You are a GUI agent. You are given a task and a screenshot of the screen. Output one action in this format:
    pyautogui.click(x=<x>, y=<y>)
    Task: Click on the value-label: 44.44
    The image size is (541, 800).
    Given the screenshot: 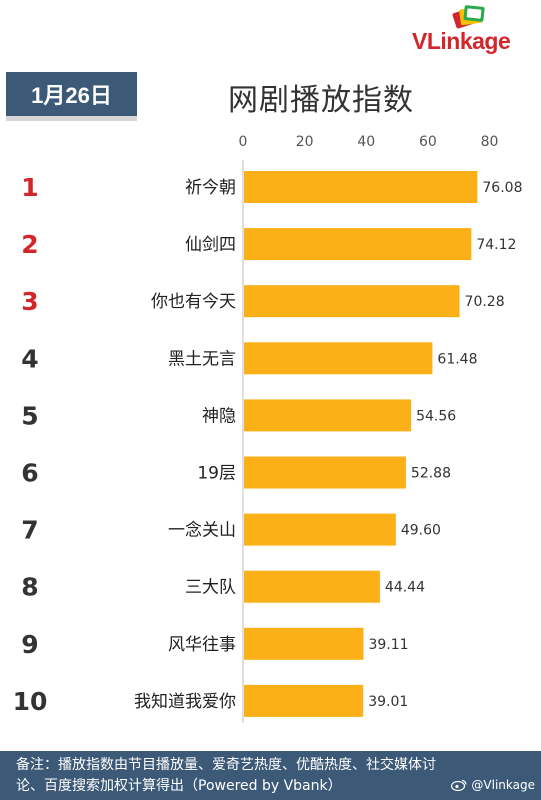 What is the action you would take?
    pyautogui.click(x=405, y=588)
    